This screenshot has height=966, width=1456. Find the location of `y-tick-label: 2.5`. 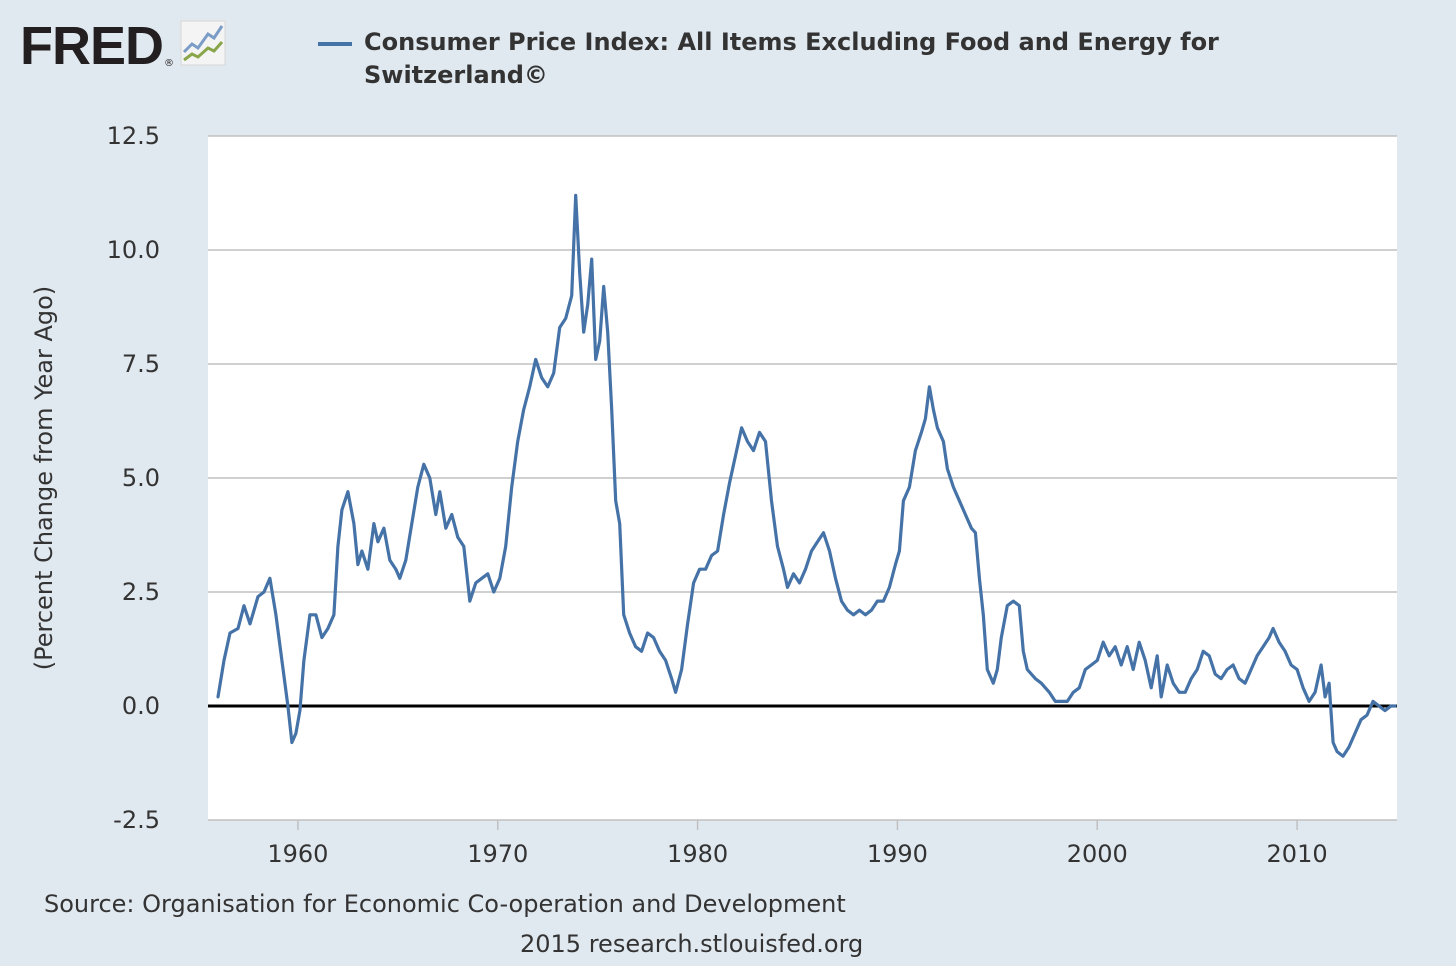

y-tick-label: 2.5 is located at coordinates (141, 592).